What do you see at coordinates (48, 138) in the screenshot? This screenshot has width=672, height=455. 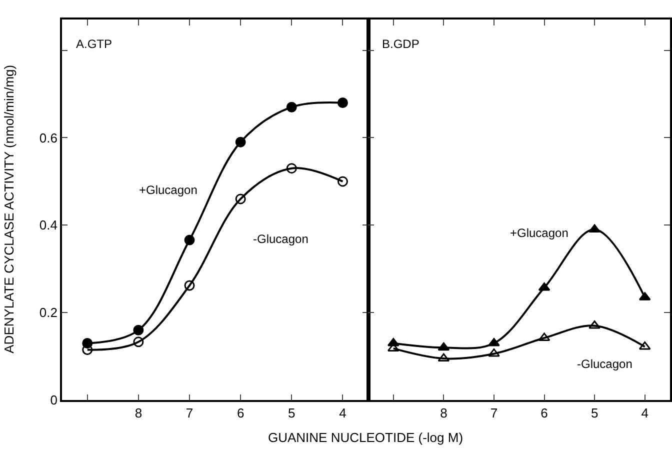 I see `y-tick-label: 0.6` at bounding box center [48, 138].